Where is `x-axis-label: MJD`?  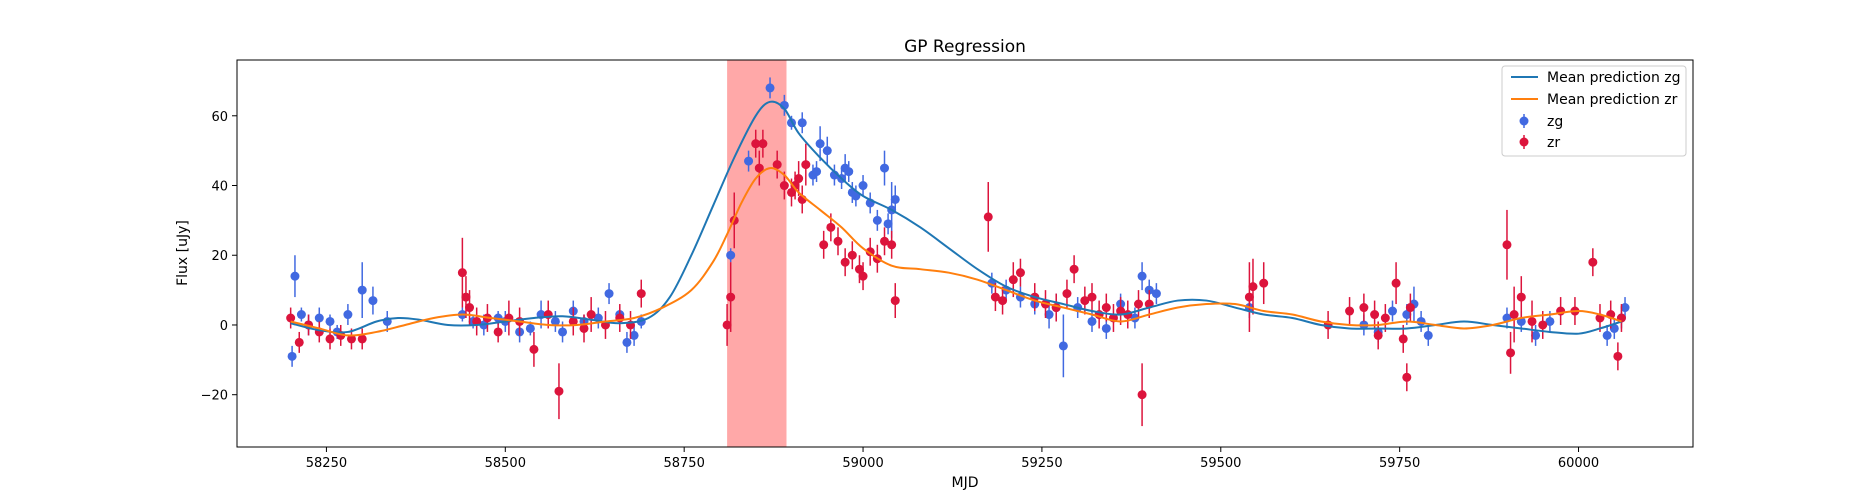 x-axis-label: MJD is located at coordinates (965, 483).